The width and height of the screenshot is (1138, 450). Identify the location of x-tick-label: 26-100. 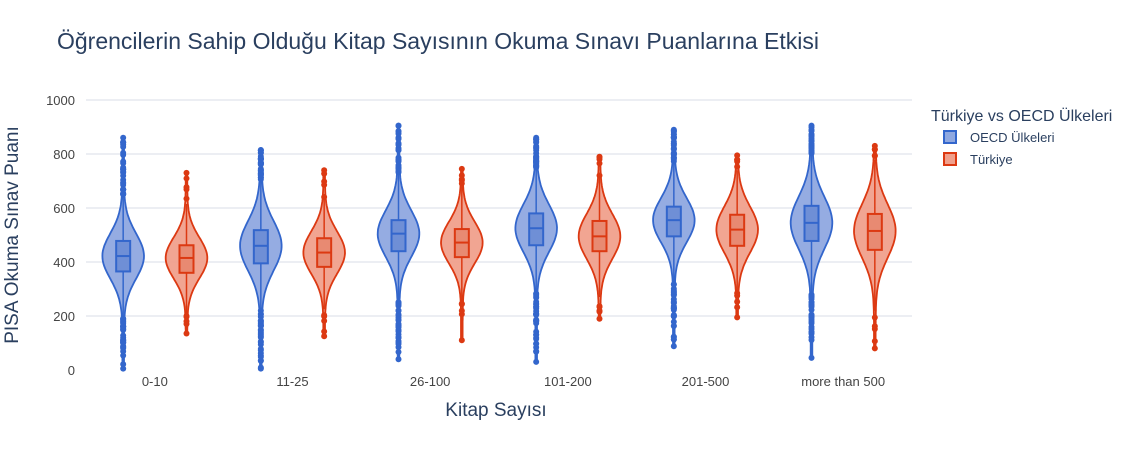
(430, 381).